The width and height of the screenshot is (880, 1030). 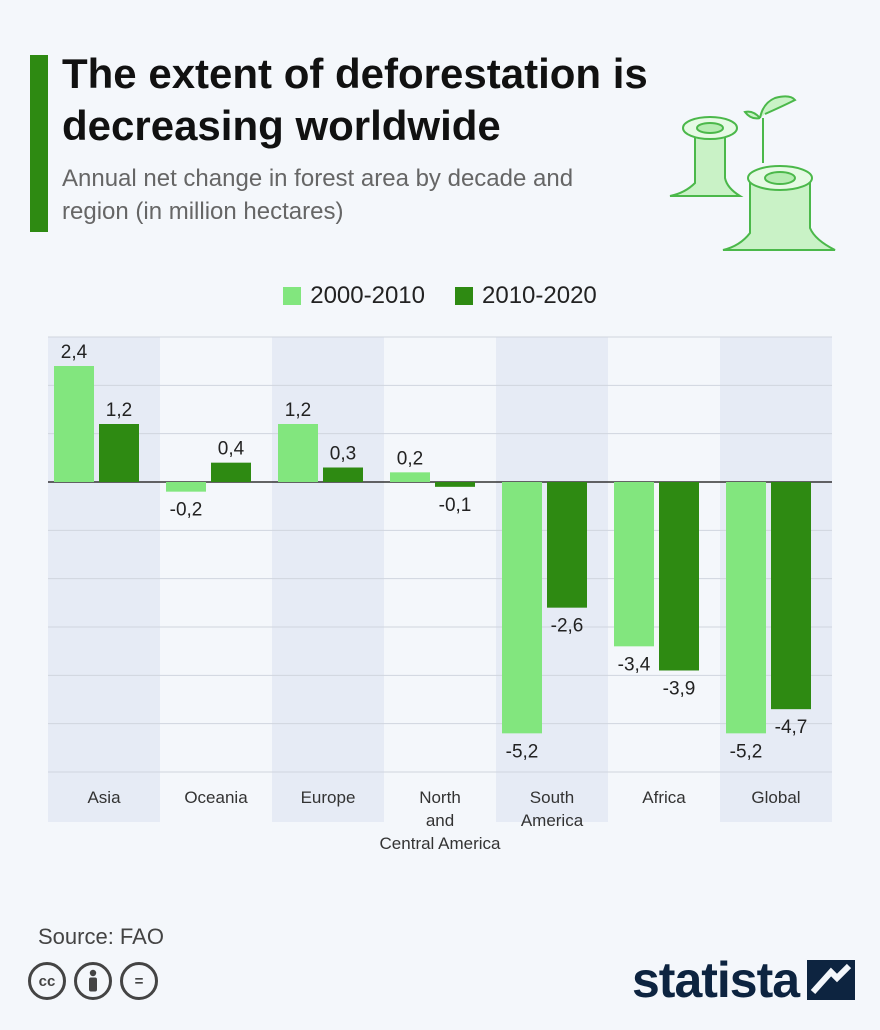 I want to click on source-note: Source: FAO, so click(x=101, y=936).